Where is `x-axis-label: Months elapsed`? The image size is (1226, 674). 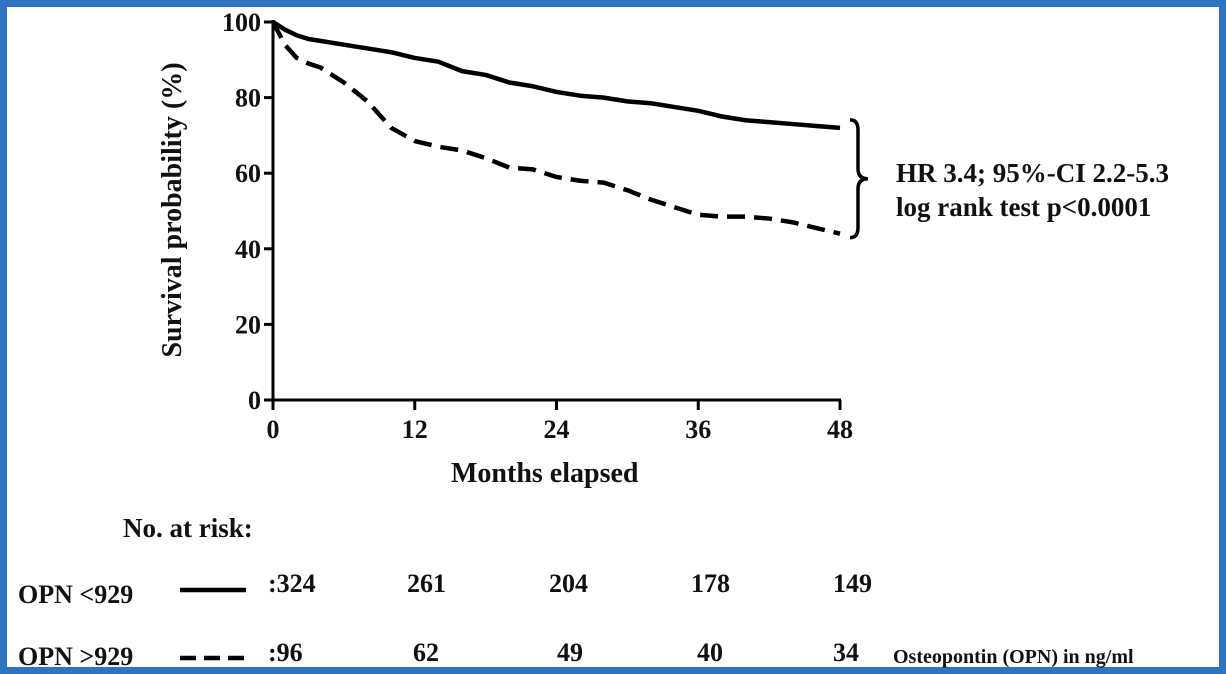
x-axis-label: Months elapsed is located at coordinates (545, 473).